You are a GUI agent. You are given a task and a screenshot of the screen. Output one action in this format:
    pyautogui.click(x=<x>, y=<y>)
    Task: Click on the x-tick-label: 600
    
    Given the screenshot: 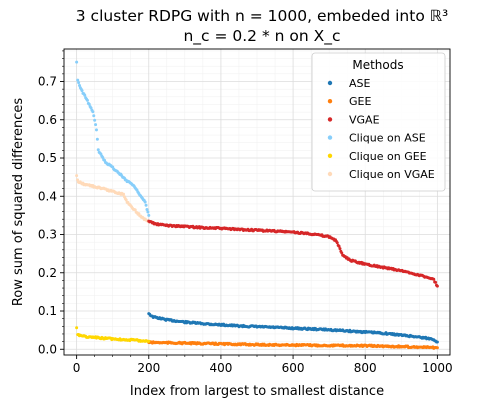 What is the action you would take?
    pyautogui.click(x=293, y=368)
    